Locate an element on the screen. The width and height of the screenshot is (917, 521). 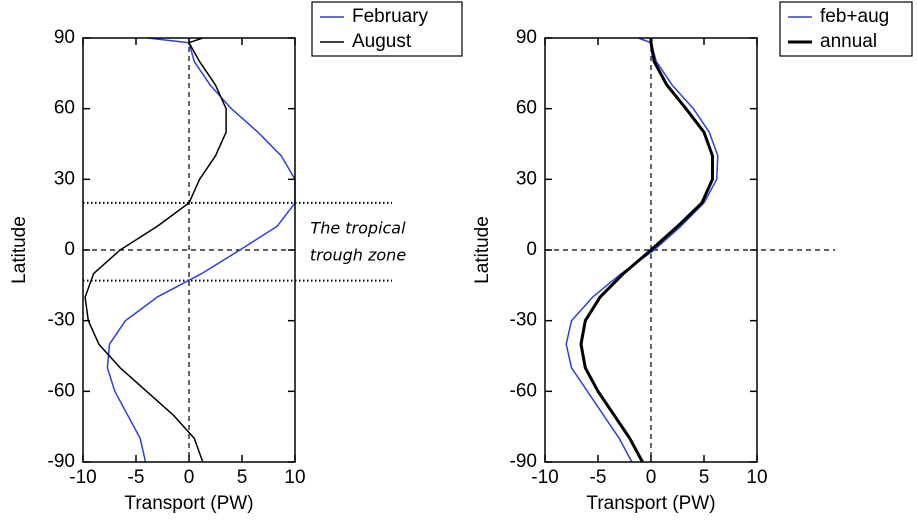
legend-label: February is located at coordinates (390, 16).